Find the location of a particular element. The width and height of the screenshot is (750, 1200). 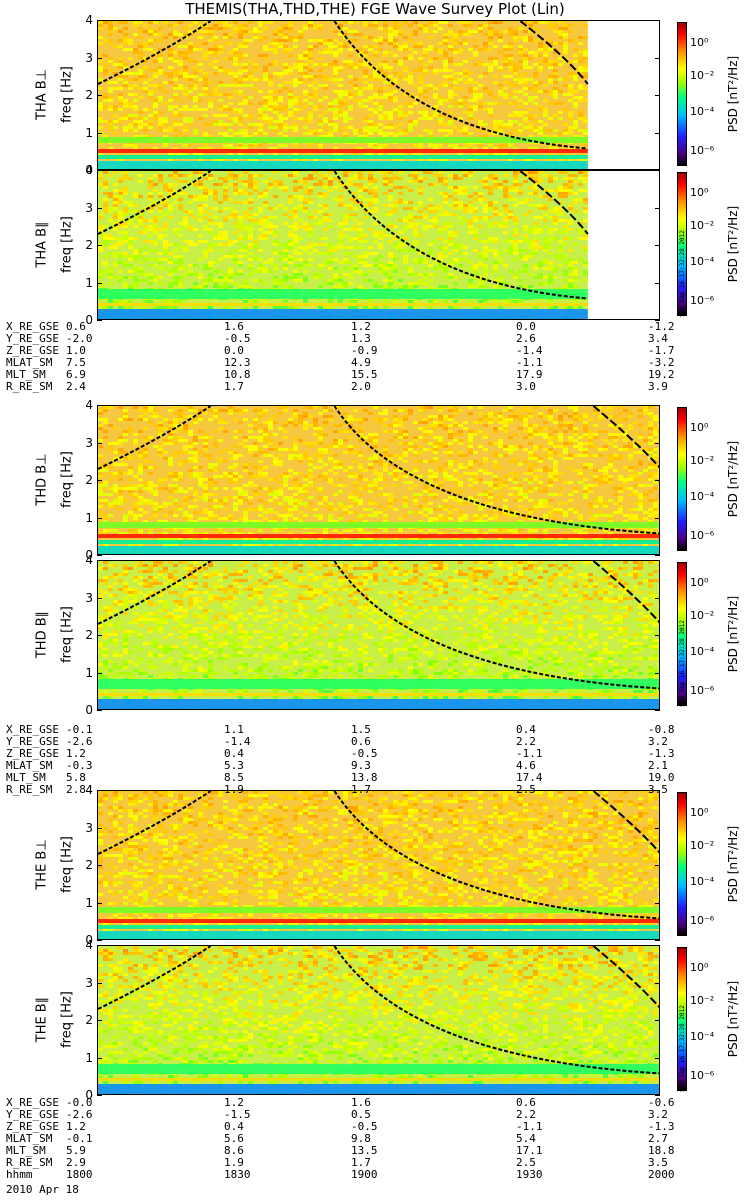

y-tick-mark is located at coordinates (99, 58).